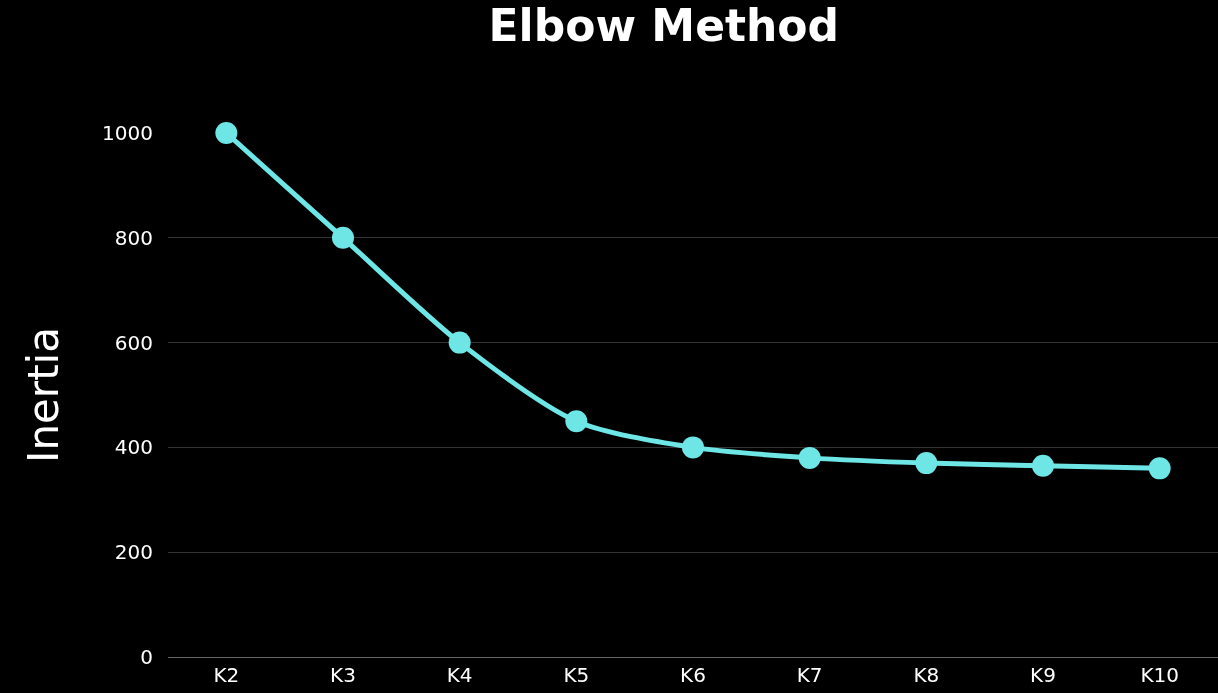  I want to click on x-tick-label: K10, so click(1159, 675).